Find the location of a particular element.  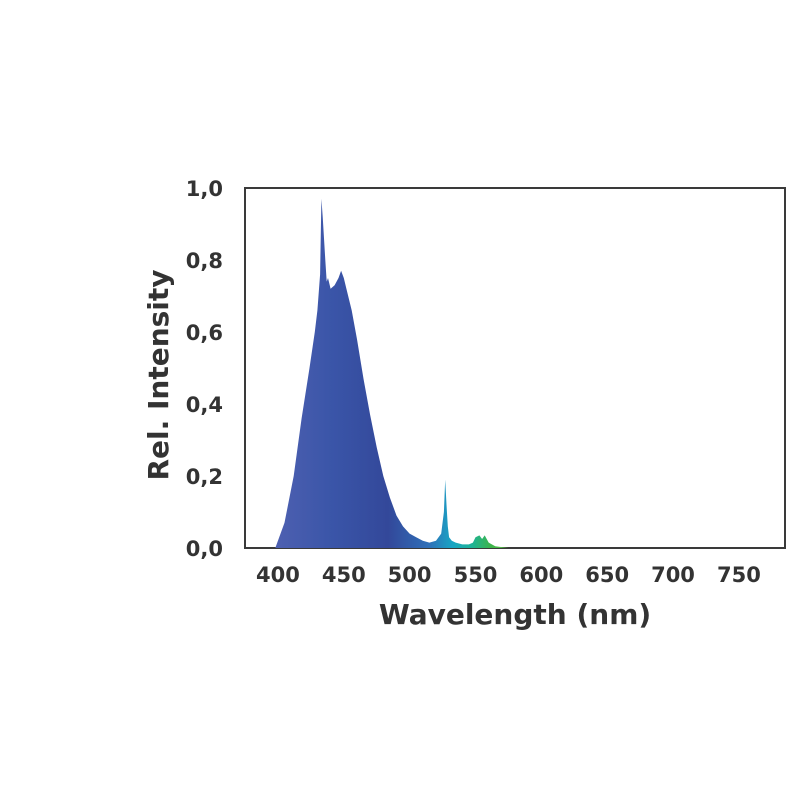

x-tick-label: 450 is located at coordinates (344, 575).